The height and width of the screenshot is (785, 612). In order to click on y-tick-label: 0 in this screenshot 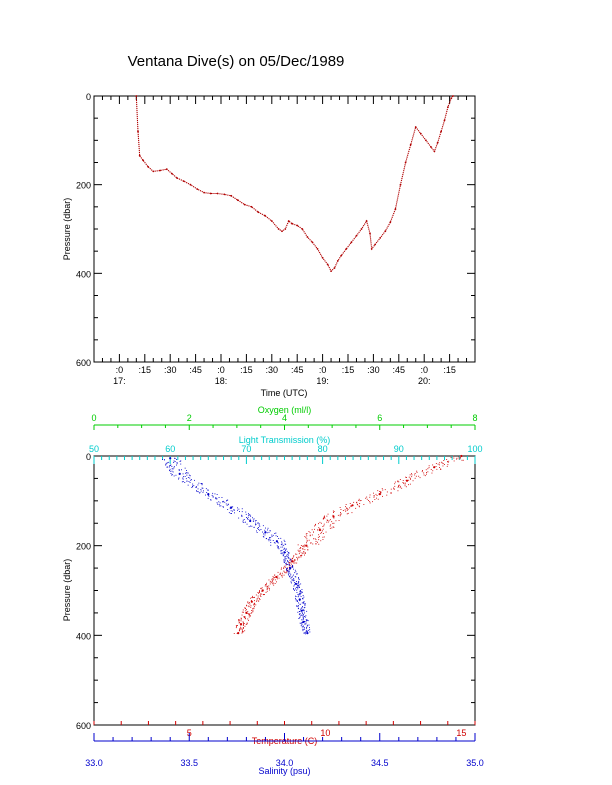, I will do `click(88, 97)`.